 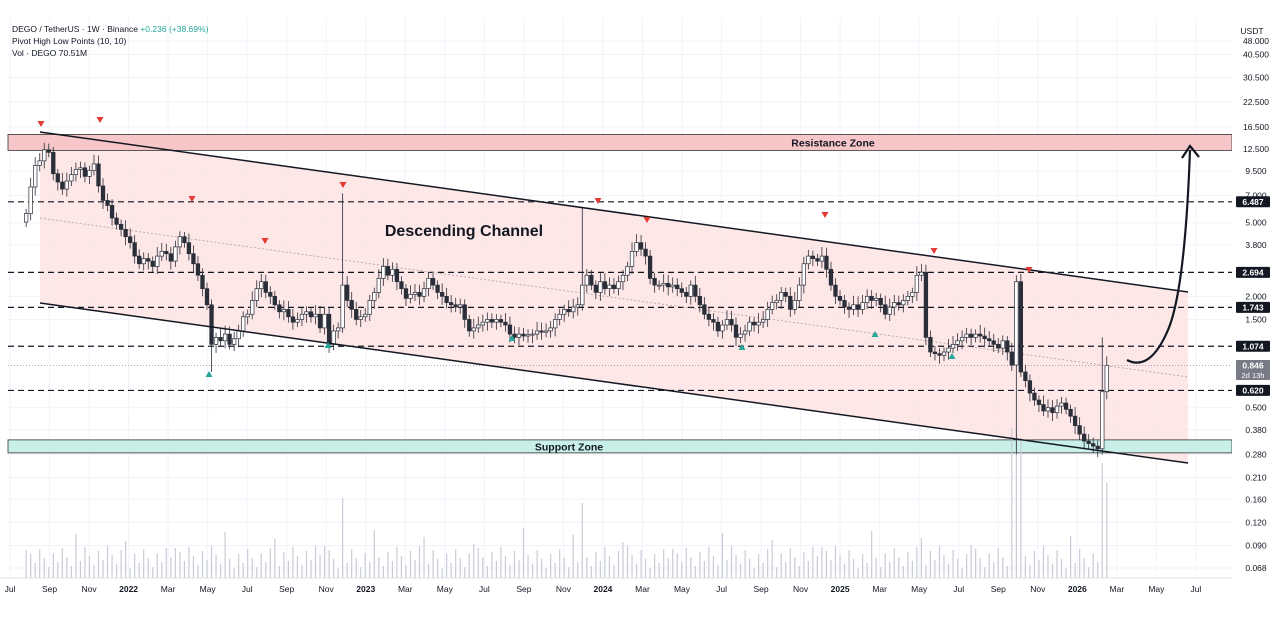 I want to click on price-axis-bg, so click(x=1256, y=319).